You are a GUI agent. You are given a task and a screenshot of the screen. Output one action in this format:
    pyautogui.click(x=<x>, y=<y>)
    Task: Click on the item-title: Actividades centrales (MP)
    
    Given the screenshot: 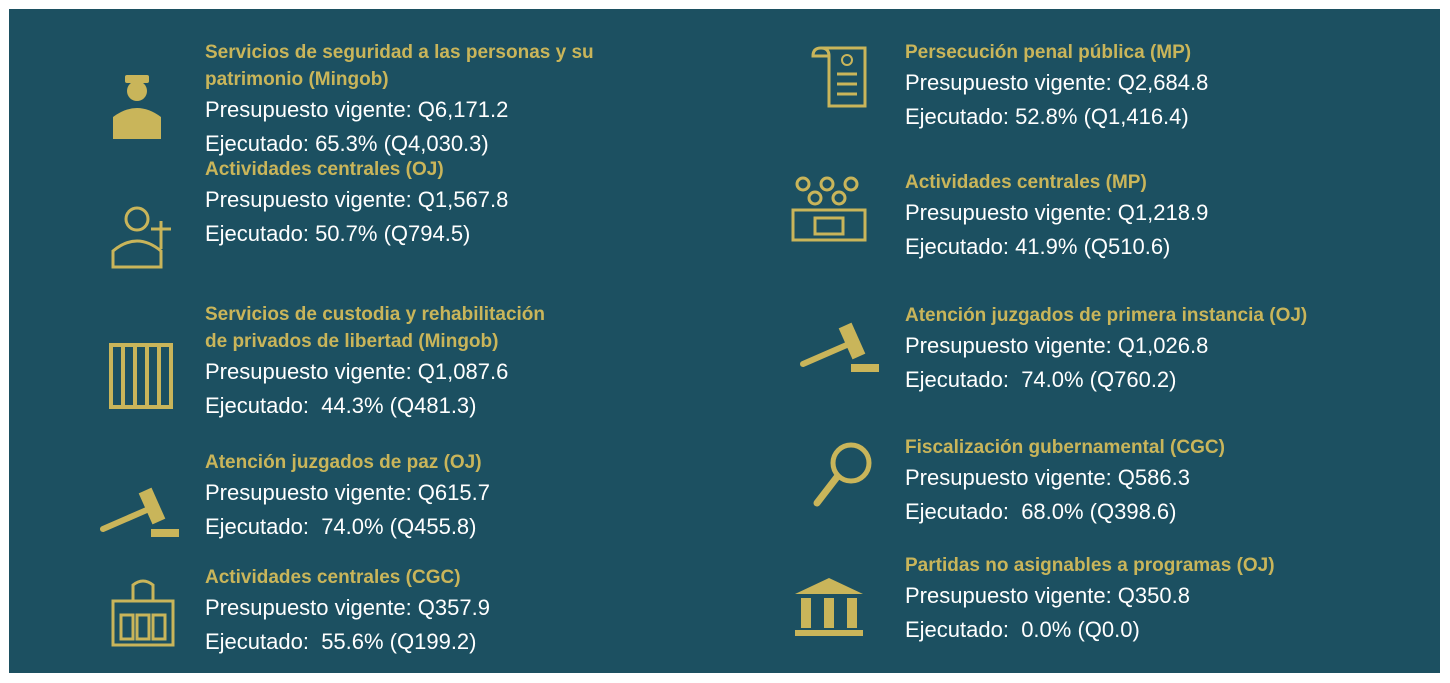 What is the action you would take?
    pyautogui.click(x=1026, y=182)
    